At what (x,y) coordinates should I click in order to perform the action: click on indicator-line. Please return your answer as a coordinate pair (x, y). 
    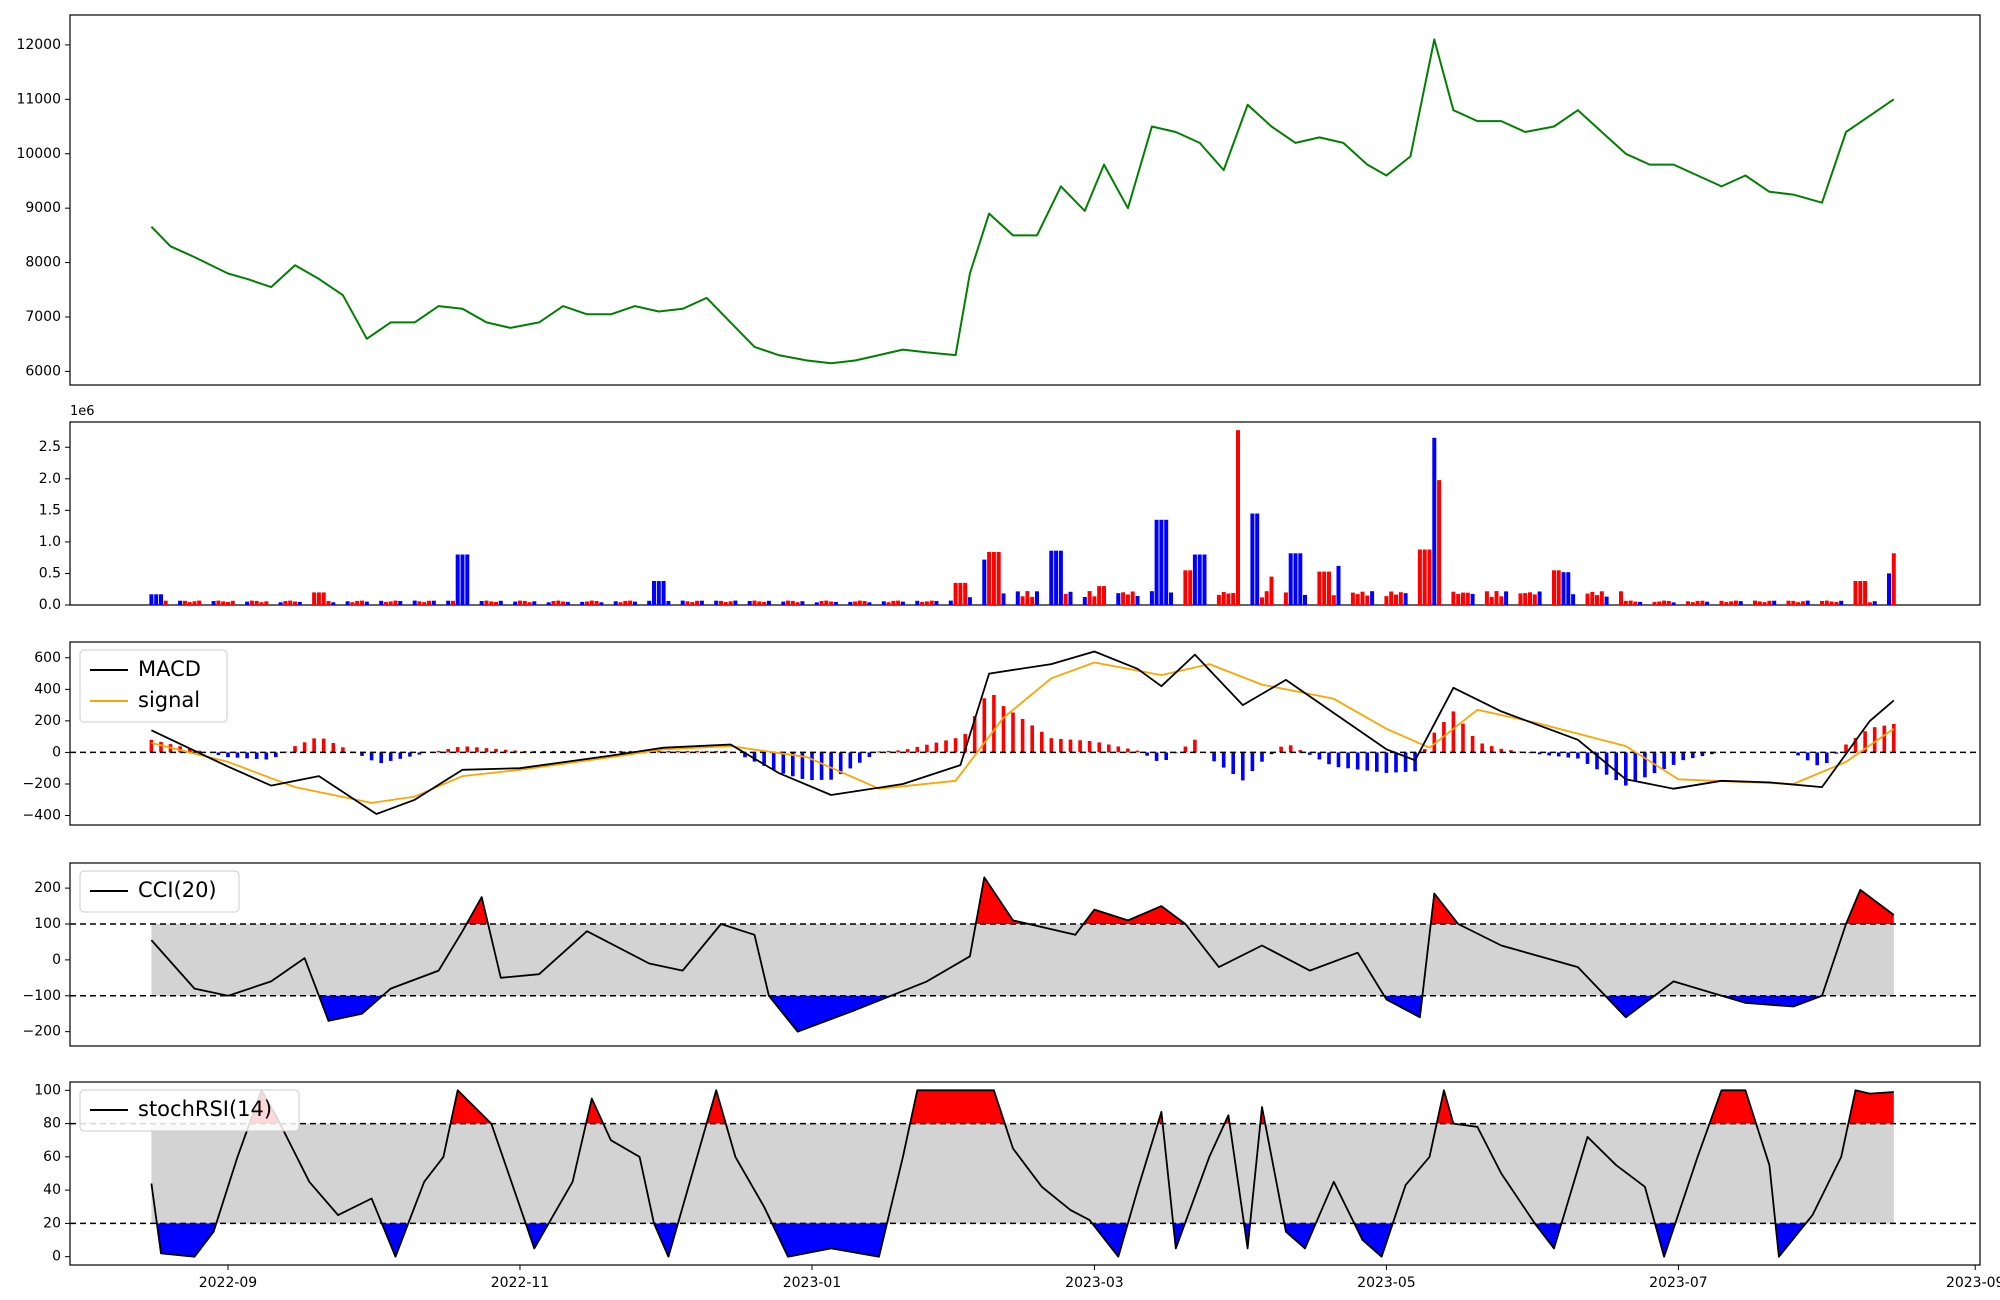
    Looking at the image, I should click on (1022, 954).